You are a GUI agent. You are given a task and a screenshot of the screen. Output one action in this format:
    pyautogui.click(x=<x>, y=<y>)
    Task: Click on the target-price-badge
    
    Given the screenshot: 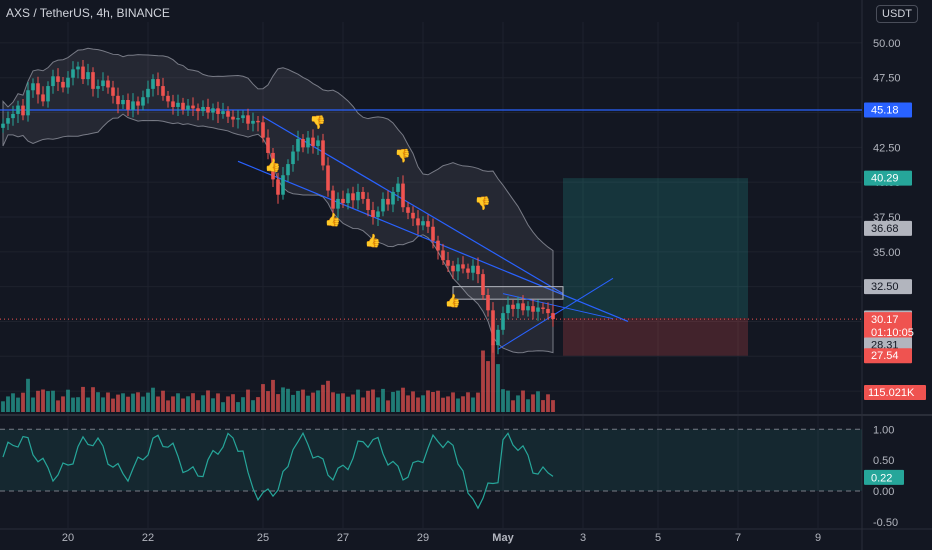 What is the action you would take?
    pyautogui.click(x=888, y=178)
    